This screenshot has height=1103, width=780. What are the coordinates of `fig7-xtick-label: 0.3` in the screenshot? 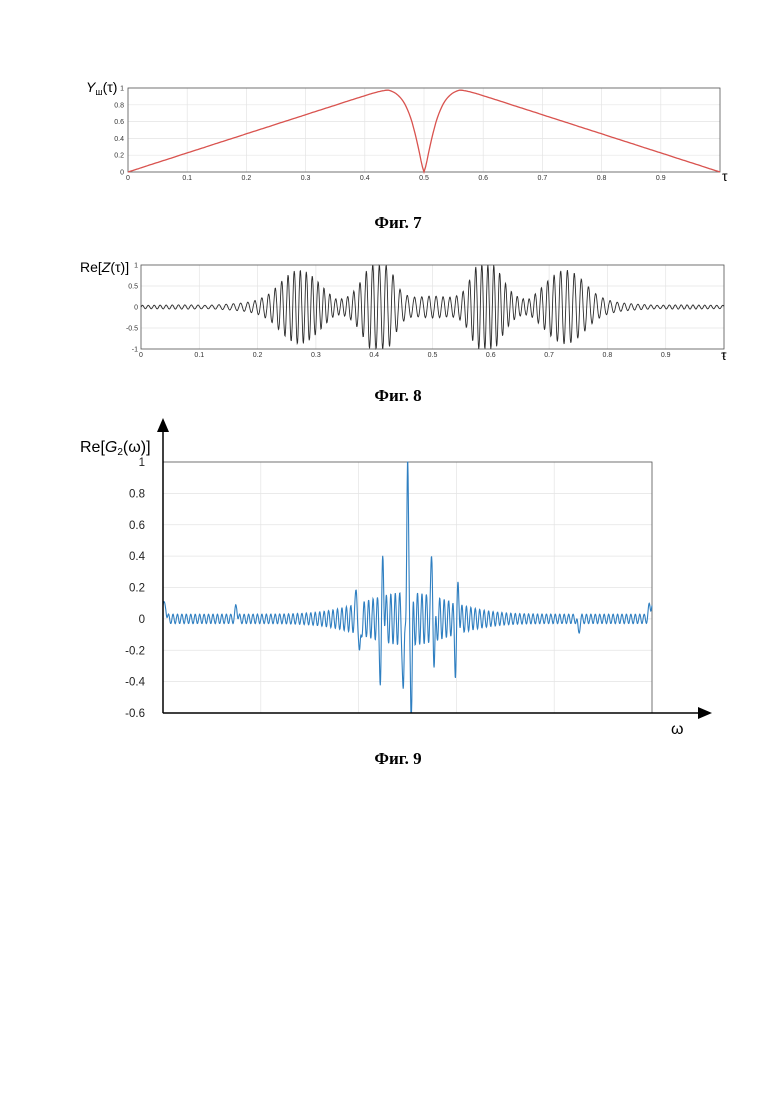 It's located at (306, 178).